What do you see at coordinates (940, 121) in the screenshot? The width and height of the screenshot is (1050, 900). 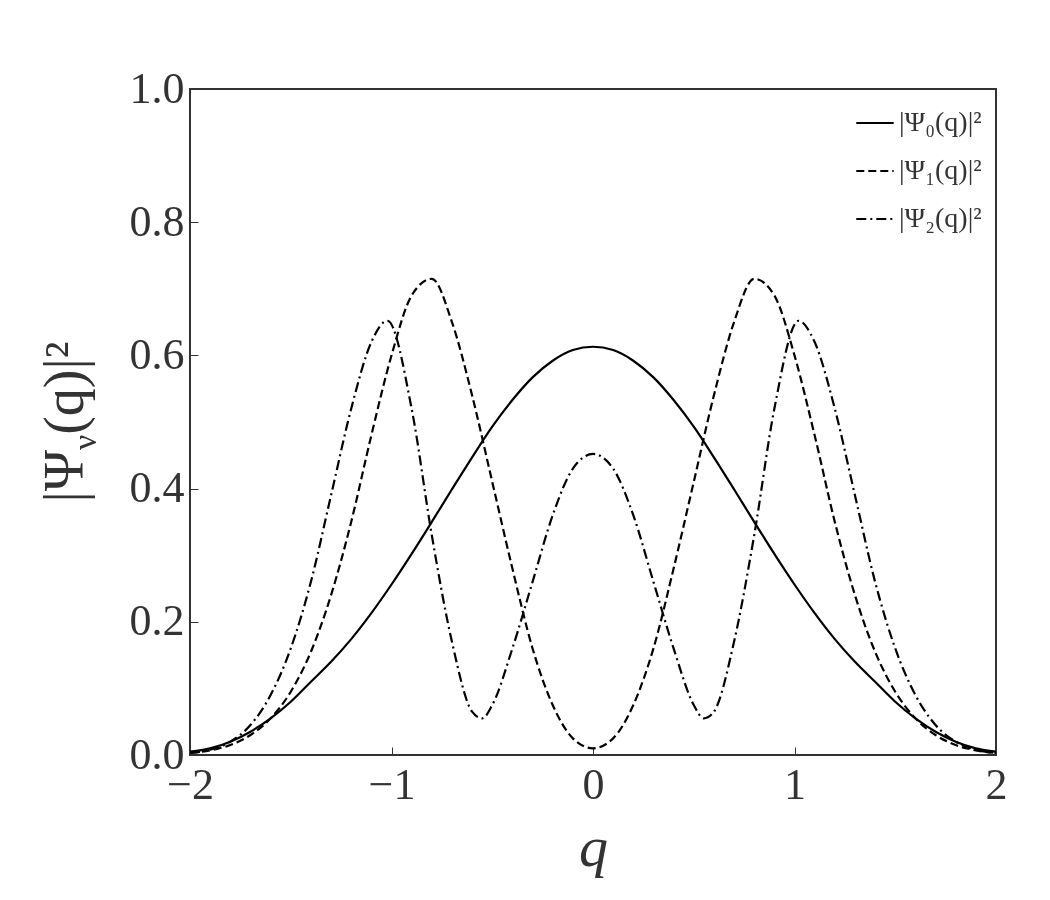 I see `legend-label: |Ψ₀(q)|²` at bounding box center [940, 121].